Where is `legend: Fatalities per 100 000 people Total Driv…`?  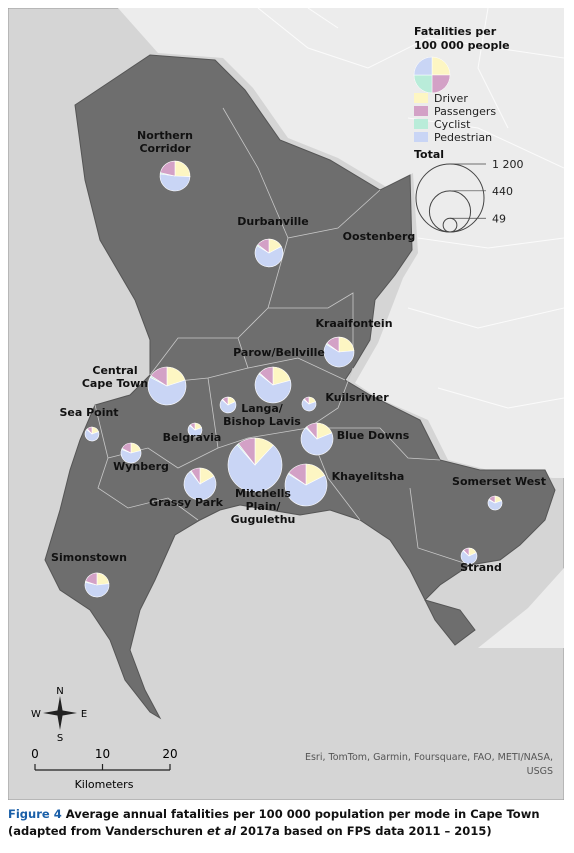
legend: Fatalities per 100 000 people Total Driv… is located at coordinates (468, 129).